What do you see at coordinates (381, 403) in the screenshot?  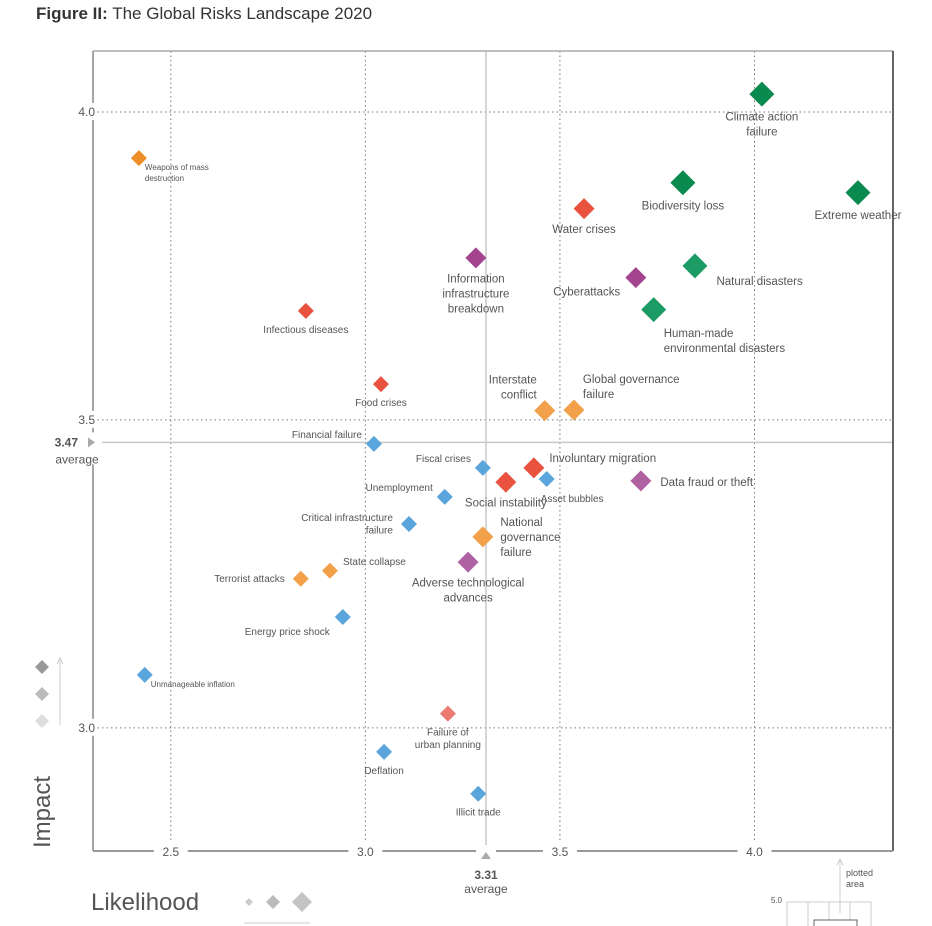 I see `risk-label: Food crises` at bounding box center [381, 403].